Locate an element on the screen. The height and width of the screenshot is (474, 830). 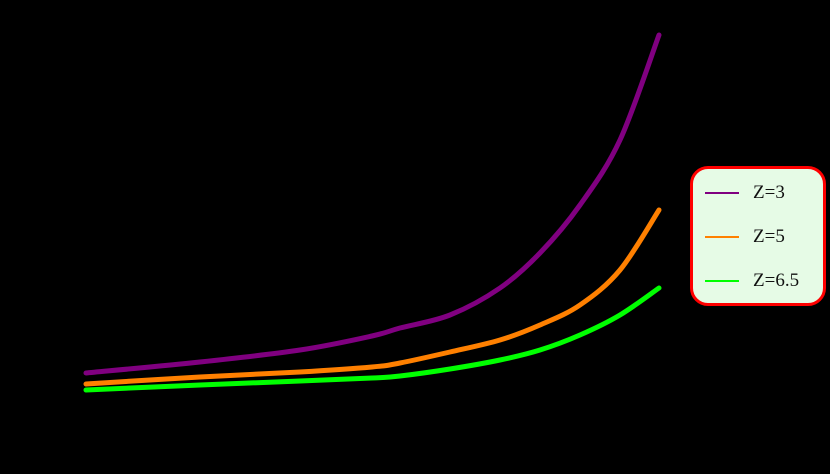
legend: Z=3 Z=5 Z=6.5 is located at coordinates (758, 236).